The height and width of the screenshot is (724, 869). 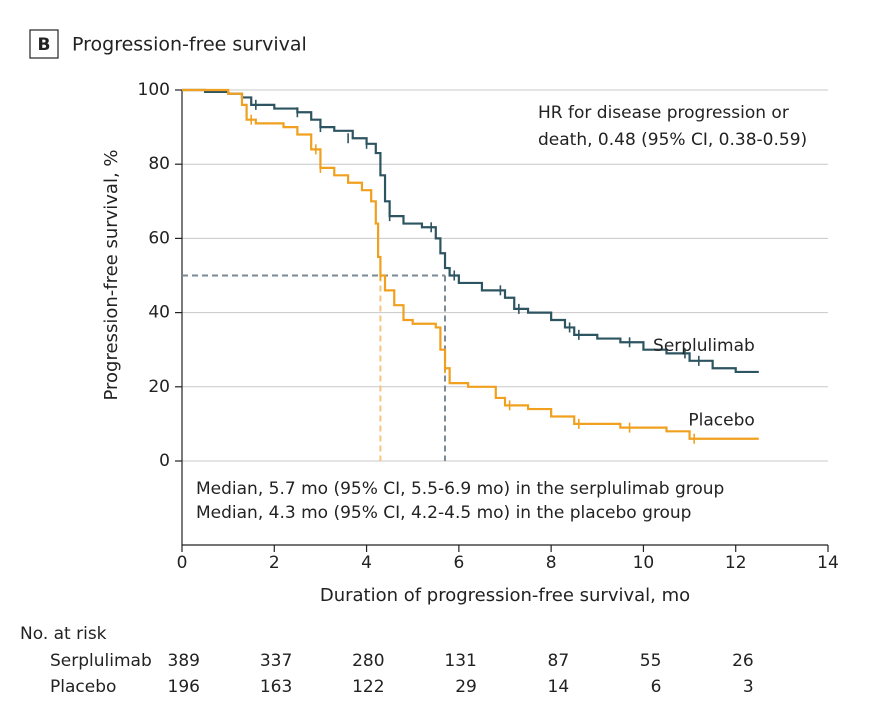 What do you see at coordinates (748, 687) in the screenshot?
I see `risk-value: 3` at bounding box center [748, 687].